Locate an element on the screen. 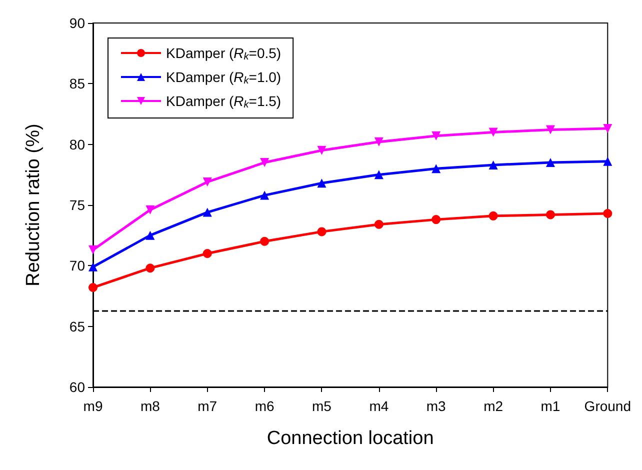 The width and height of the screenshot is (642, 470). x-axis-title: Connection location is located at coordinates (350, 438).